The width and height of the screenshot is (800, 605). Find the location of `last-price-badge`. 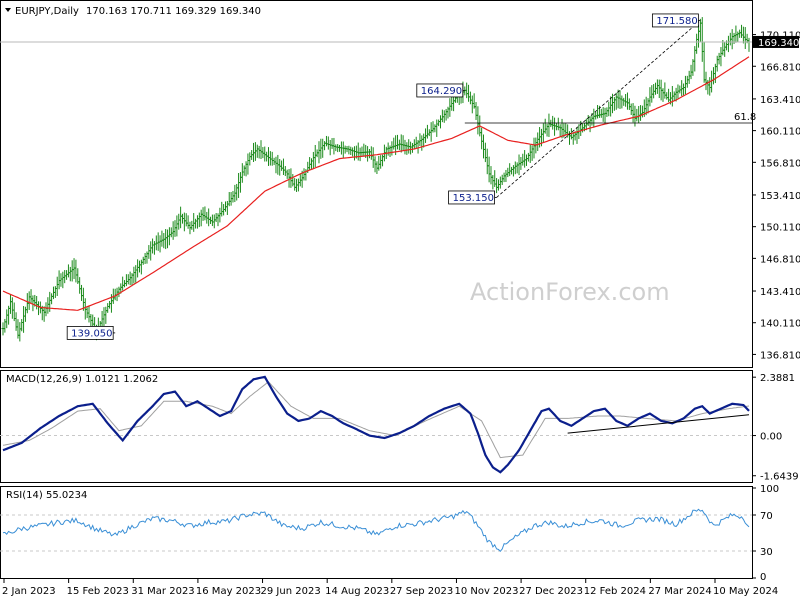

last-price-badge is located at coordinates (776, 41).